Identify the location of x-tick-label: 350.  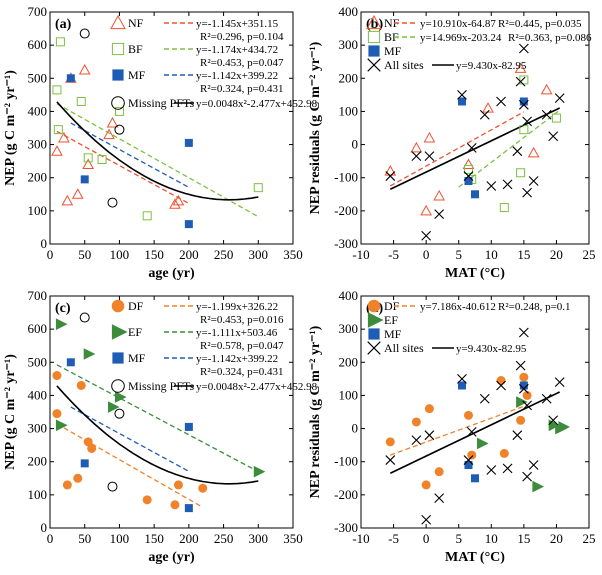
(293, 538).